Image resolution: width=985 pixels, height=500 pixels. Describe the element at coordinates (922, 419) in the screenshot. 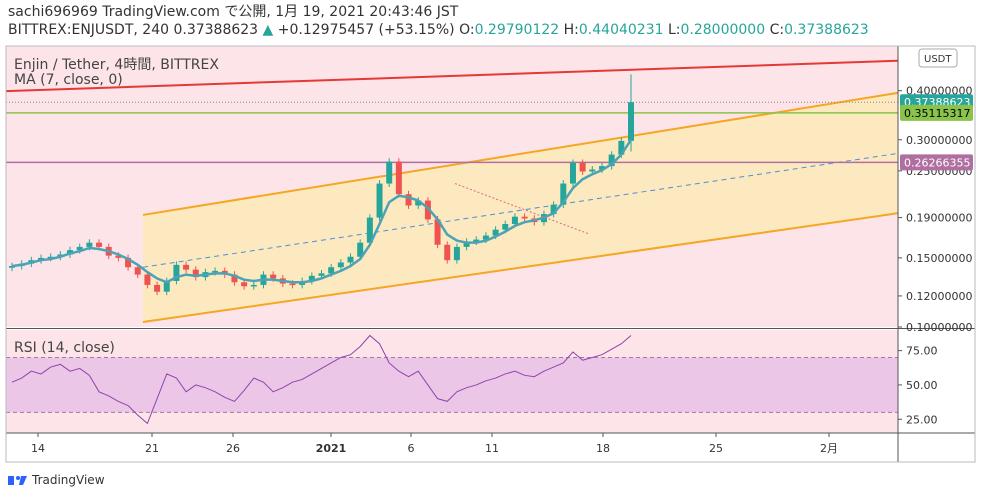

I see `rsi-tick-label: 25.00` at that location.